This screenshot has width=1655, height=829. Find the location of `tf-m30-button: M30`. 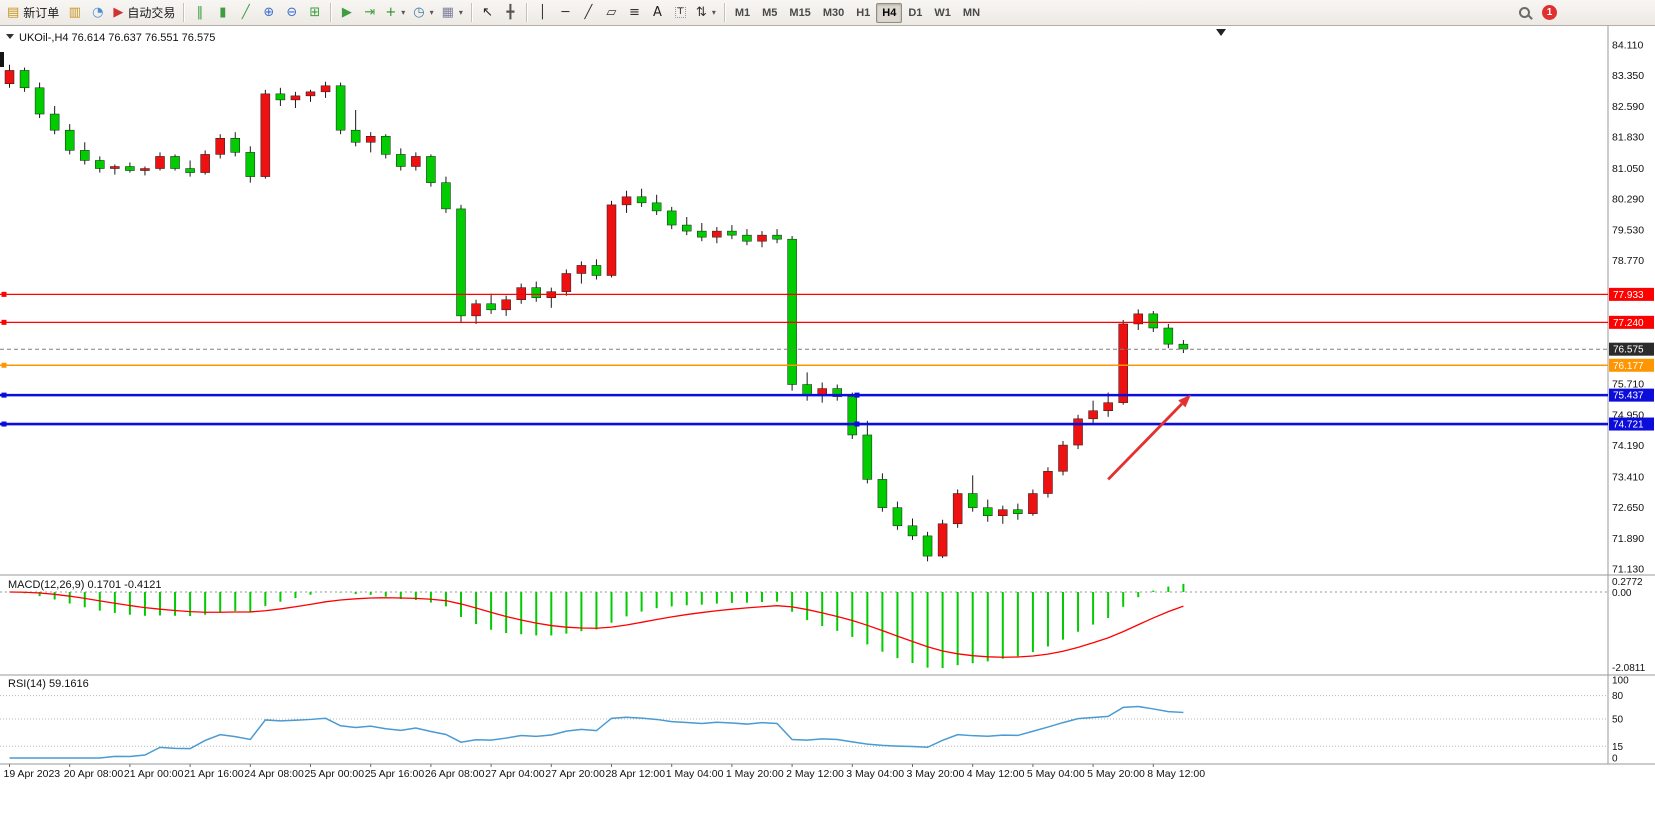

tf-m30-button: M30 is located at coordinates (833, 13).